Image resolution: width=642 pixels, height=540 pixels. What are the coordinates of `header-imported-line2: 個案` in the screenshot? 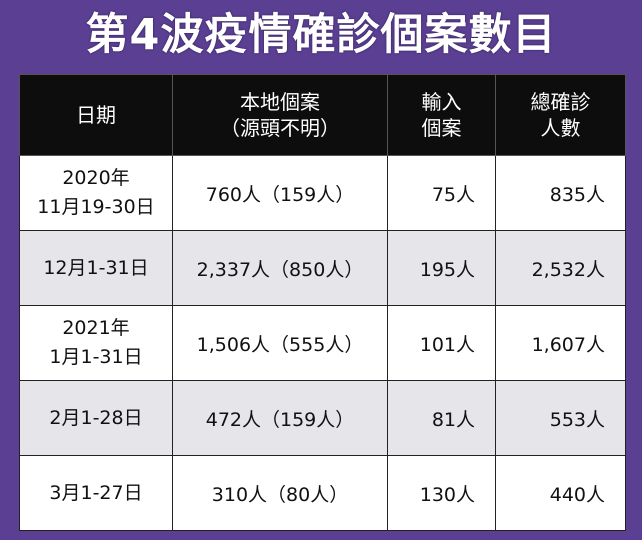 It's located at (441, 128).